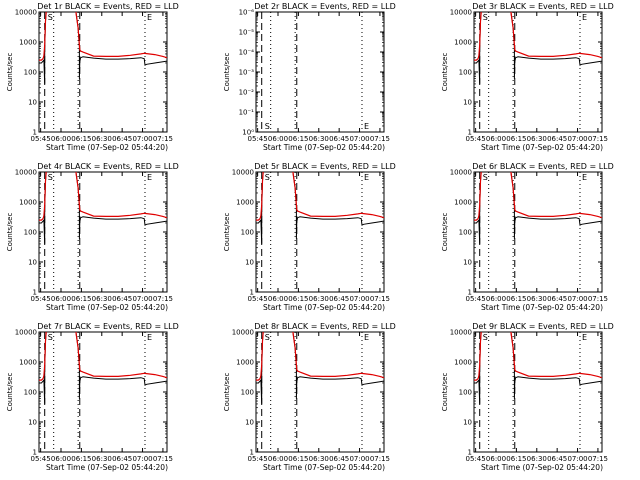 The width and height of the screenshot is (640, 480). I want to click on y-tick-label: 10⁻³, so click(247, 73).